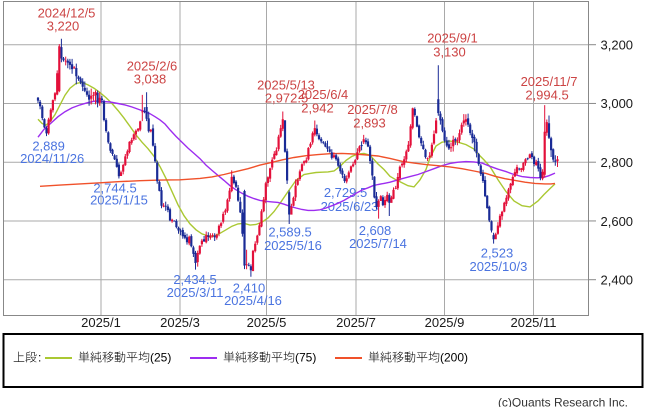  I want to click on svg-text: (c)Quants Research Inc., so click(563, 401).